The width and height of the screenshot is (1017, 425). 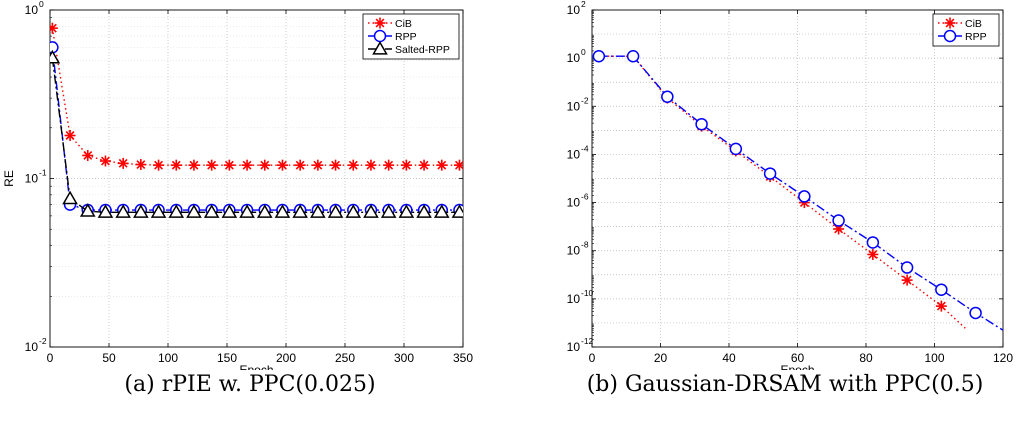 I want to click on legend-label: RPP, so click(x=976, y=37).